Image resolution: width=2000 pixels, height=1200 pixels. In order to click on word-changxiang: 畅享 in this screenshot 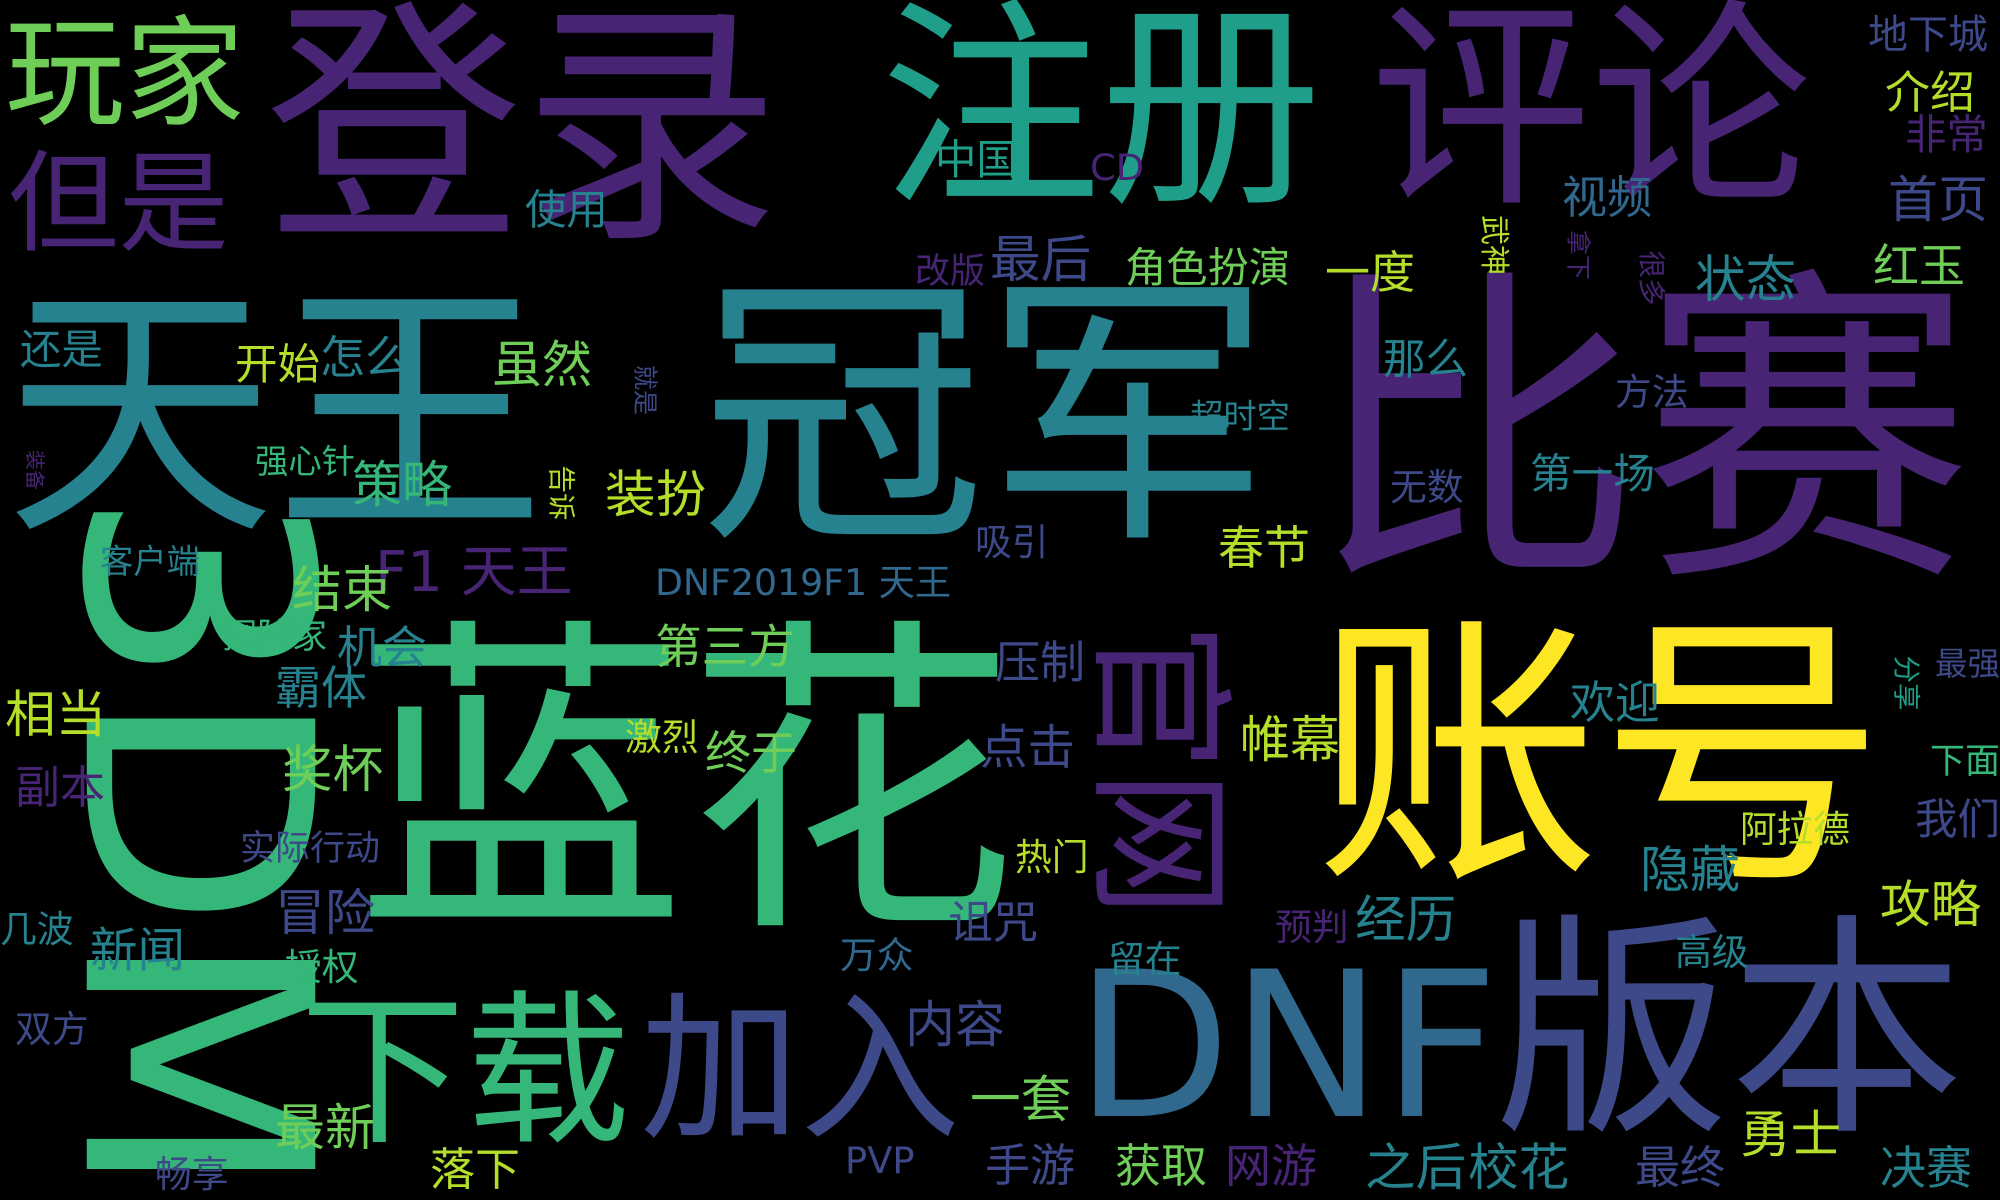, I will do `click(192, 1174)`.